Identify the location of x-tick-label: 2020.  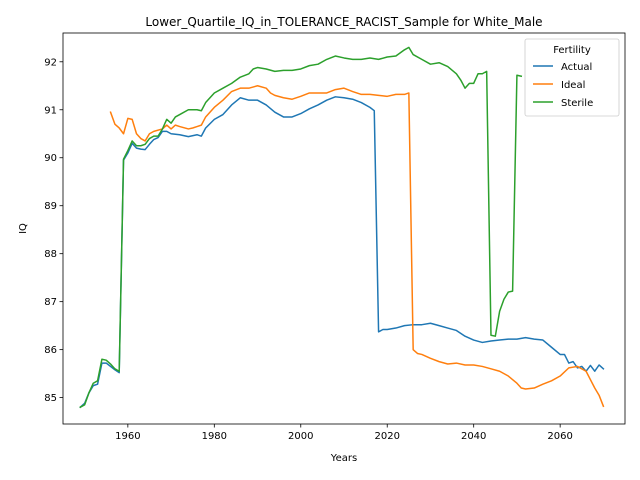
(387, 436).